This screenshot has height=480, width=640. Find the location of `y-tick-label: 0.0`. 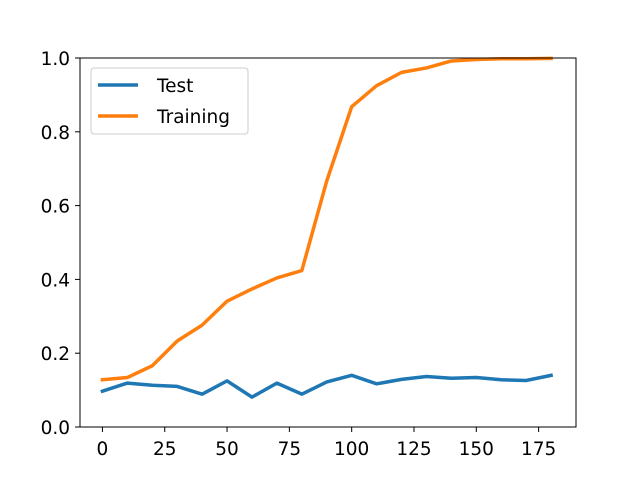

y-tick-label: 0.0 is located at coordinates (55, 428).